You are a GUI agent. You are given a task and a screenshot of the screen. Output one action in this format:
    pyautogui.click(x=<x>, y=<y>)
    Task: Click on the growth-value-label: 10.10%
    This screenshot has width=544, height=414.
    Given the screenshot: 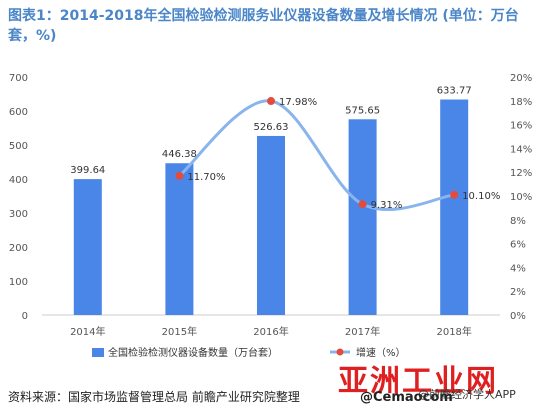 What is the action you would take?
    pyautogui.click(x=481, y=196)
    